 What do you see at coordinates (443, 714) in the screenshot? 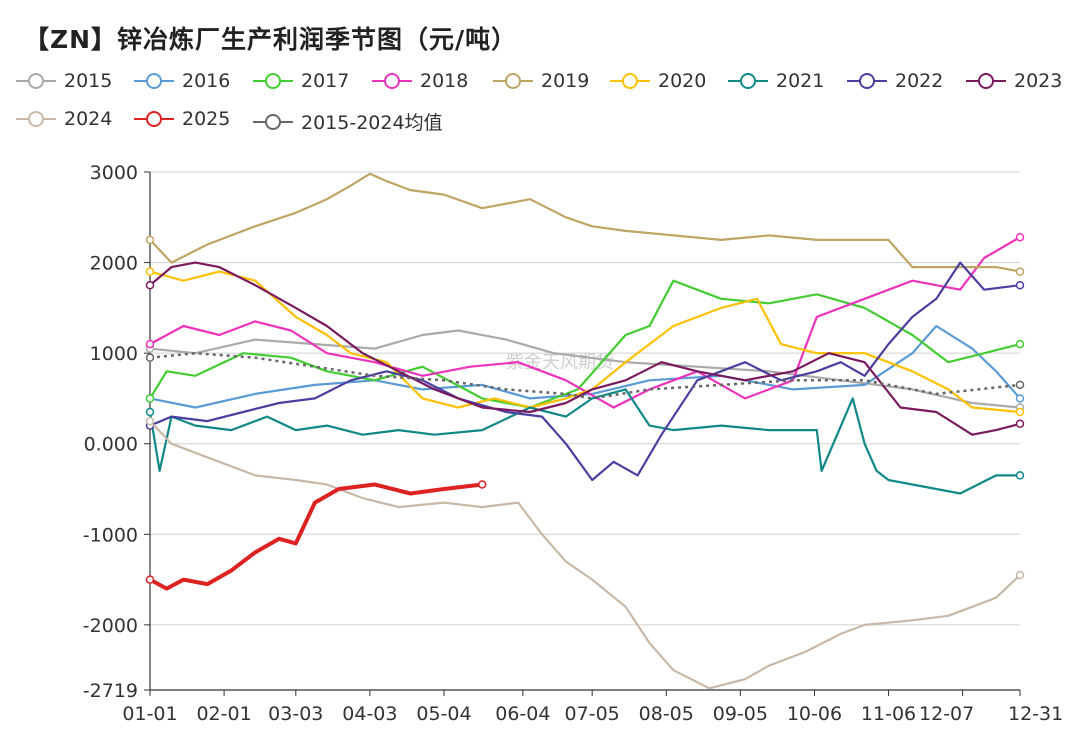
I see `x-tick-label: 05-04` at bounding box center [443, 714].